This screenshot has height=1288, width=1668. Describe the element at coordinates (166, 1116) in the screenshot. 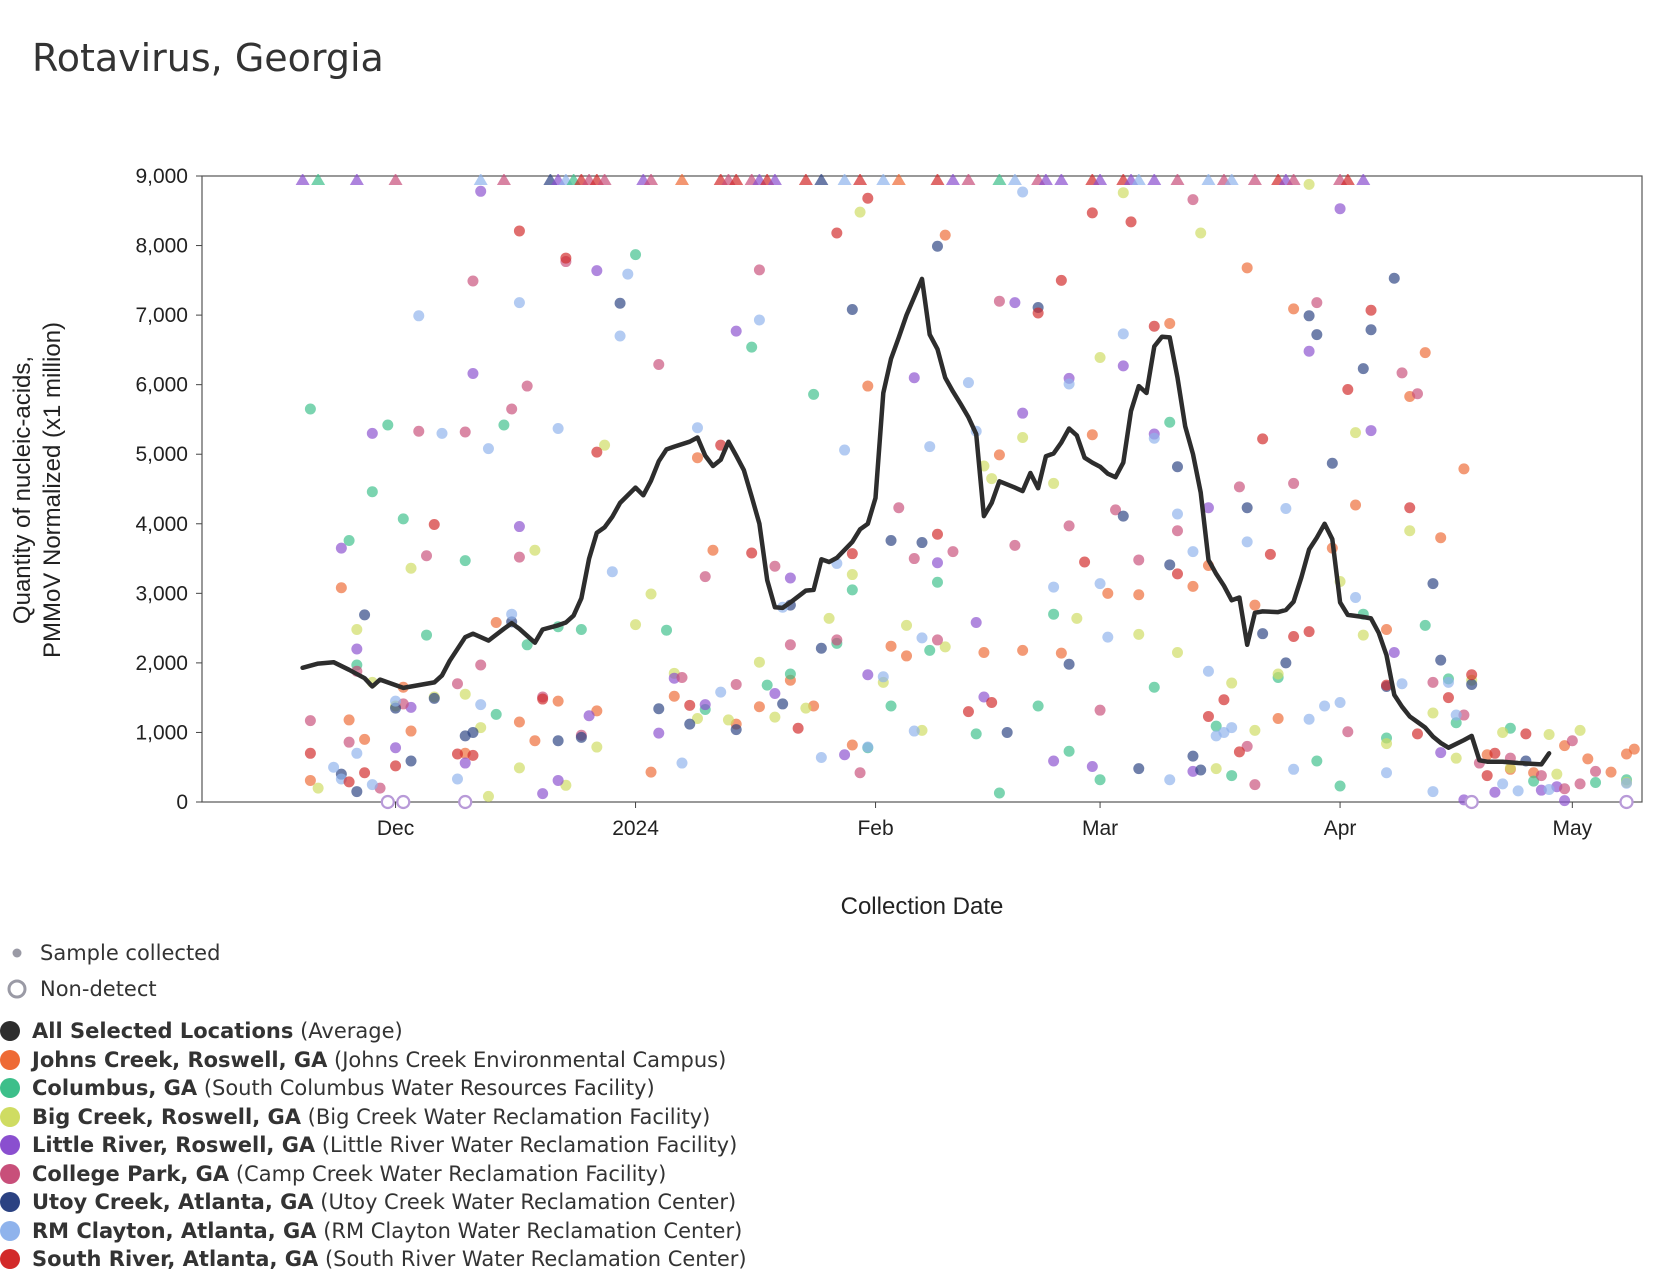

I see `legend-item-name: Big Creek, Roswell, GA` at that location.